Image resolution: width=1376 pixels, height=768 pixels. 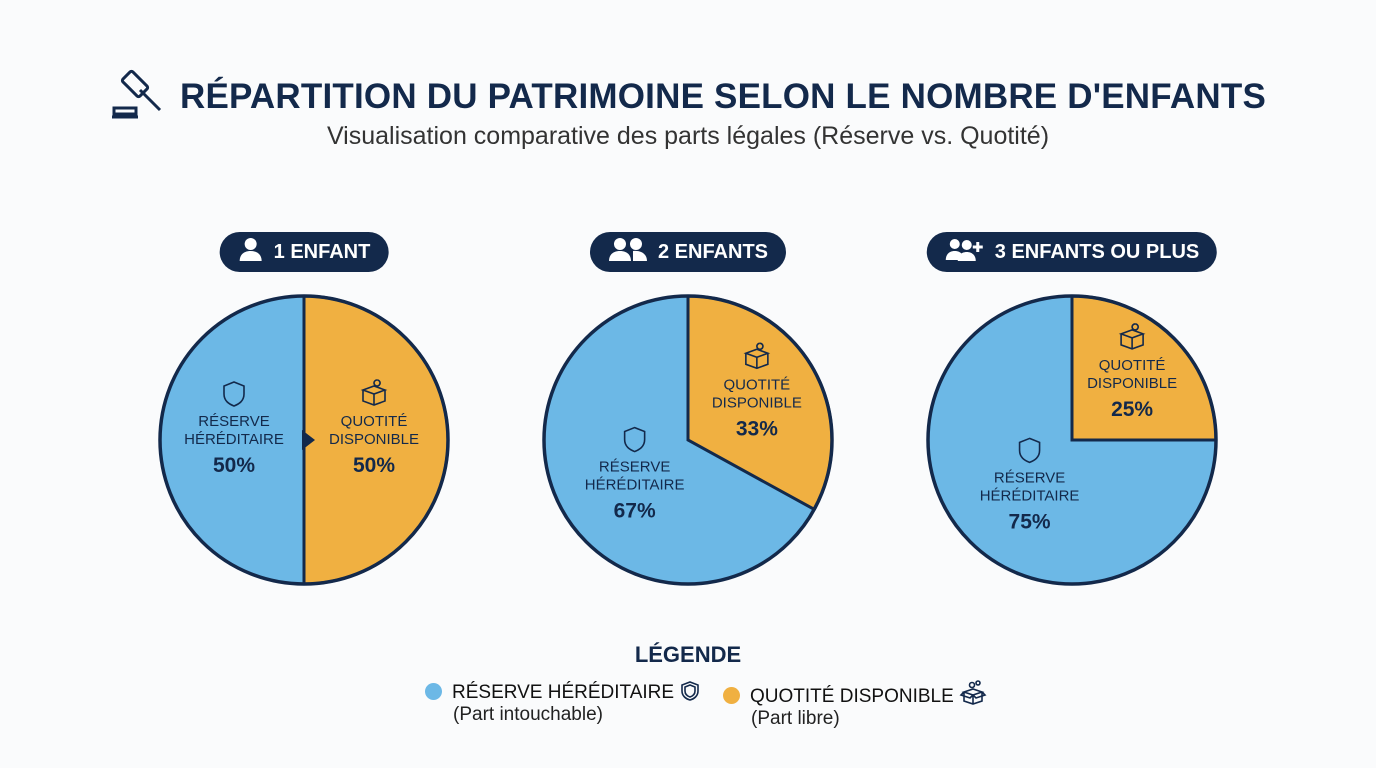 What do you see at coordinates (1030, 521) in the screenshot?
I see `slice-value: 75%` at bounding box center [1030, 521].